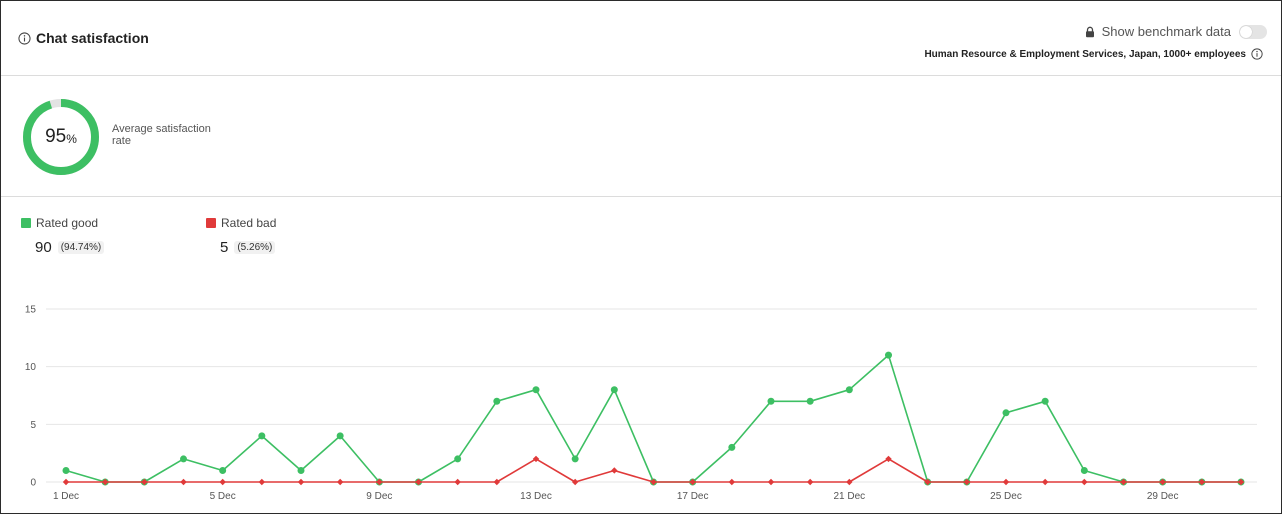 The height and width of the screenshot is (514, 1282). What do you see at coordinates (255, 247) in the screenshot?
I see `bad-share: (5.26%)` at bounding box center [255, 247].